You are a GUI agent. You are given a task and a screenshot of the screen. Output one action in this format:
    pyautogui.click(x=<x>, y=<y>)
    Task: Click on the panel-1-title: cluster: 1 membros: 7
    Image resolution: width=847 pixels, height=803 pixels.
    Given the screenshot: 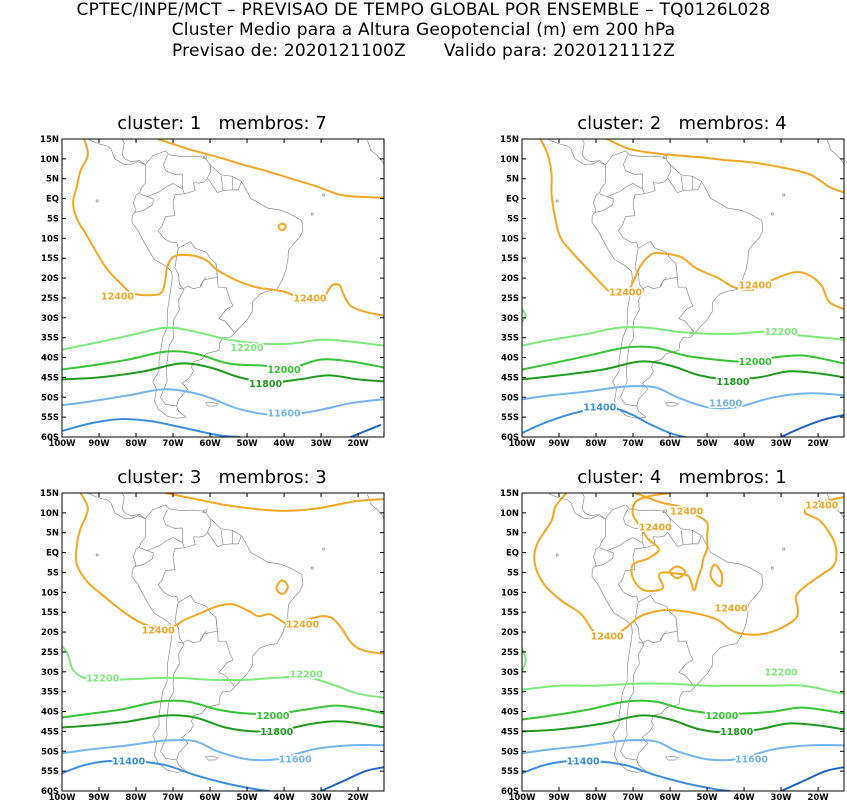 What is the action you would take?
    pyautogui.click(x=222, y=123)
    